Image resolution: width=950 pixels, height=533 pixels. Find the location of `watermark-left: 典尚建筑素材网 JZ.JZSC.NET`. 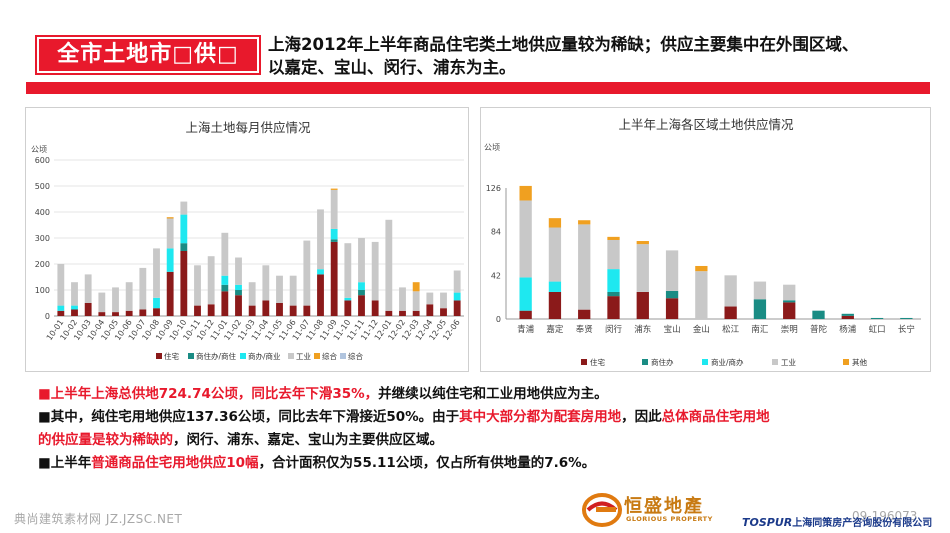

watermark-left: 典尚建筑素材网 JZ.JZSC.NET is located at coordinates (98, 519).